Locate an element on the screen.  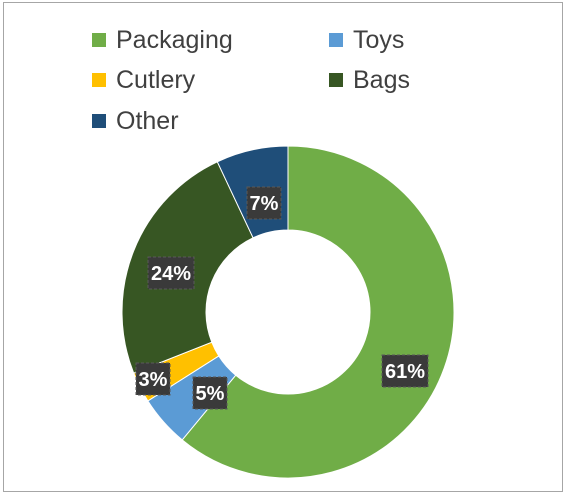
data-label-text: 61% is located at coordinates (405, 372).